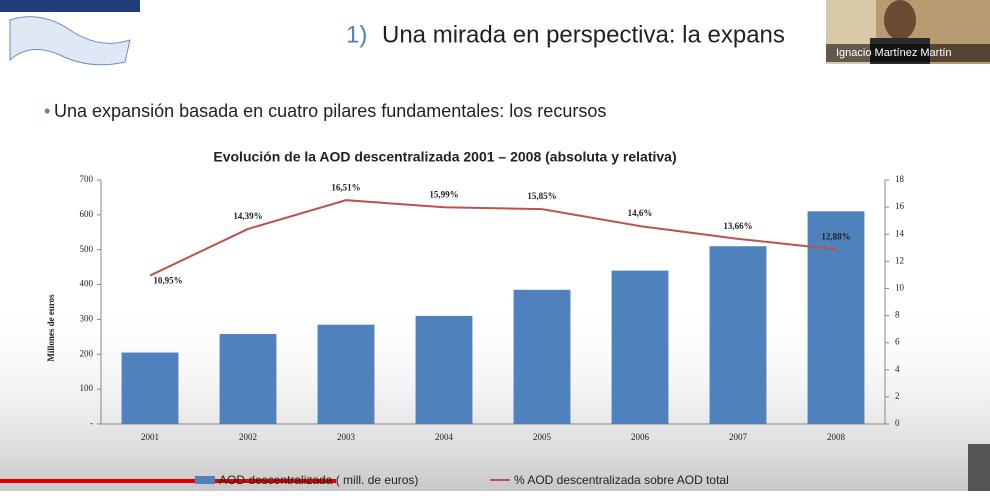  Describe the element at coordinates (640, 437) in the screenshot. I see `x-tick-label: 2006` at that location.